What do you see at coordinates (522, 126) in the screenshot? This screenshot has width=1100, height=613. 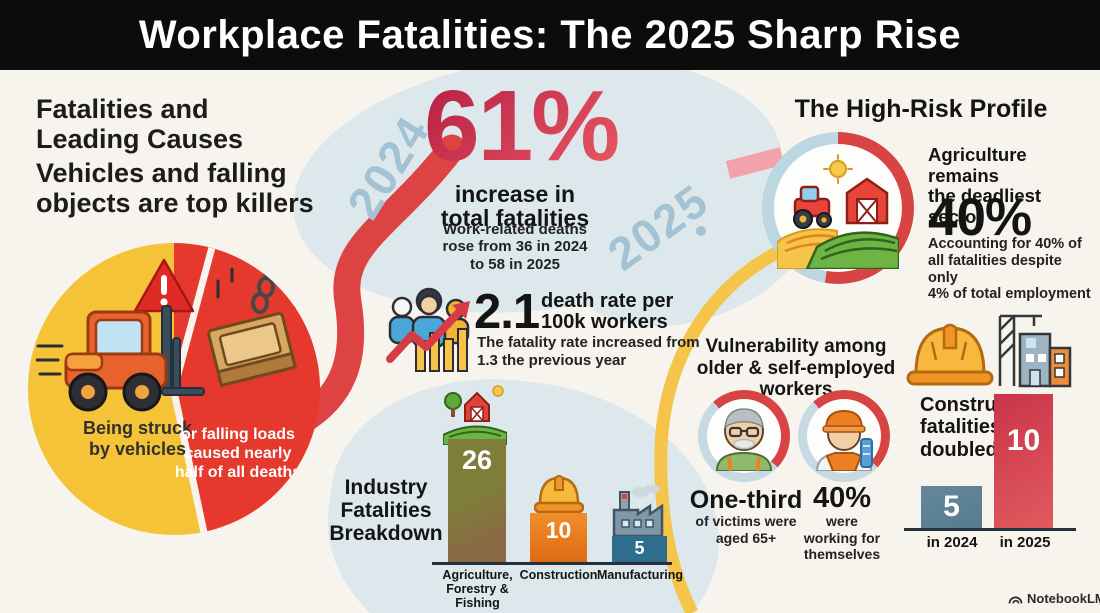 I see `stat-61-percent: 61%` at bounding box center [522, 126].